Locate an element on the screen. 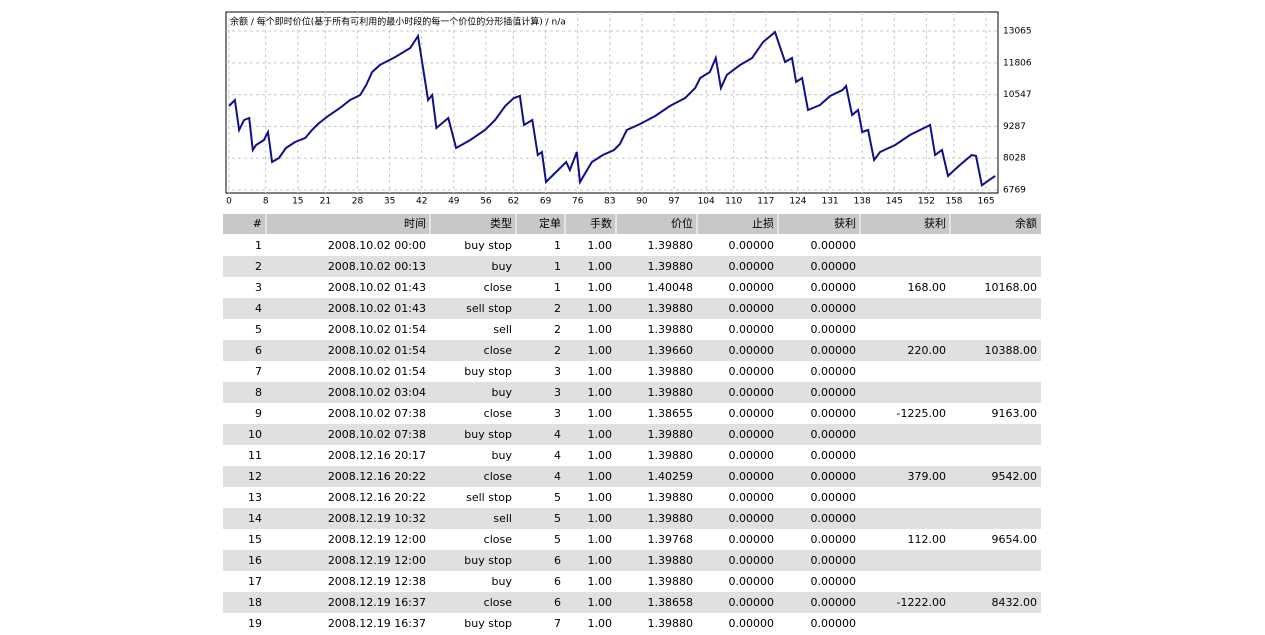  table-cell: 11 is located at coordinates (255, 455).